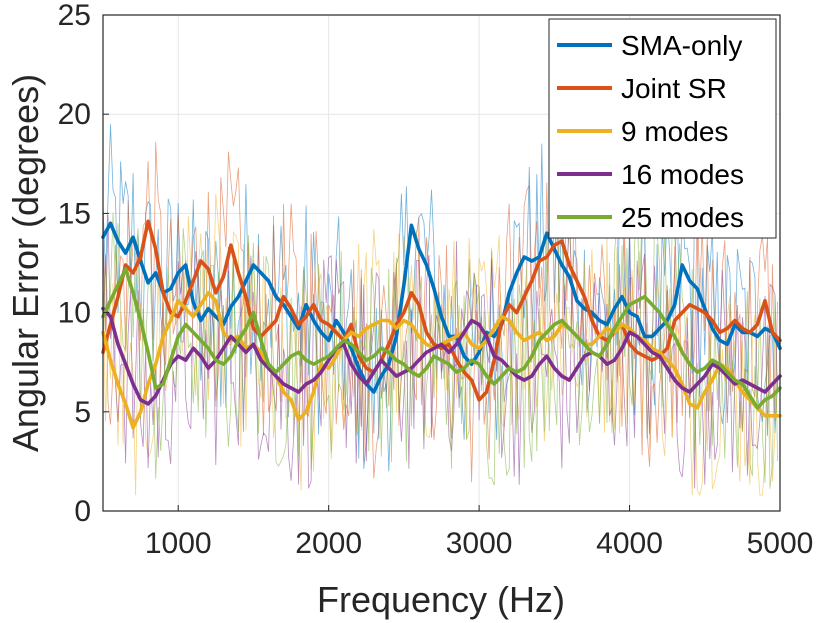  Describe the element at coordinates (178, 543) in the screenshot. I see `x-tick-label: 1000` at that location.